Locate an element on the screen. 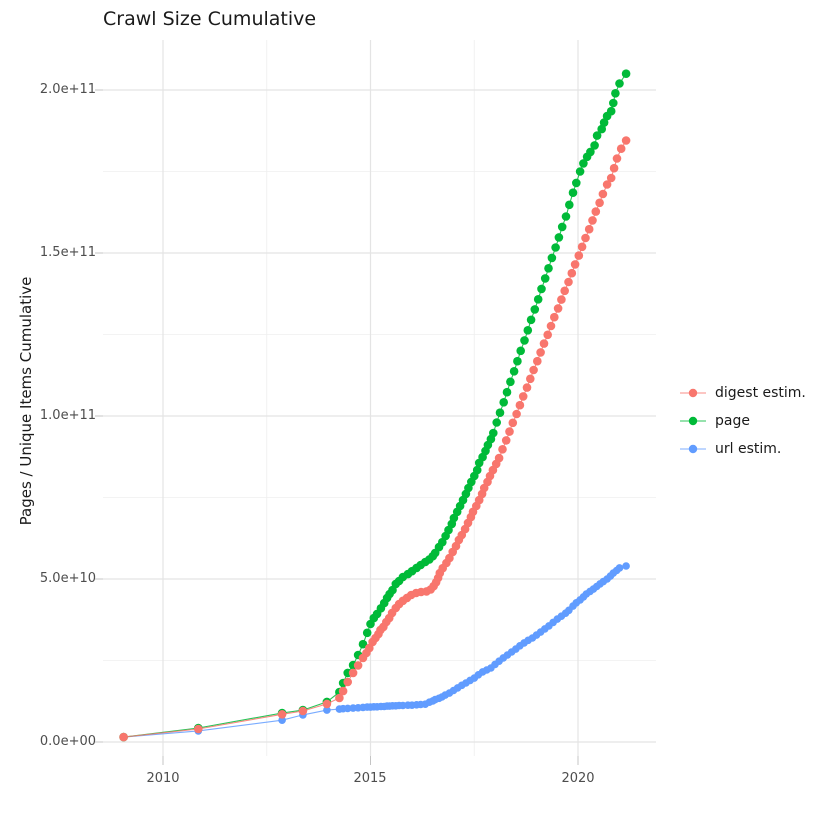 Image resolution: width=826 pixels, height=827 pixels. series-url-estim is located at coordinates (374, 651).